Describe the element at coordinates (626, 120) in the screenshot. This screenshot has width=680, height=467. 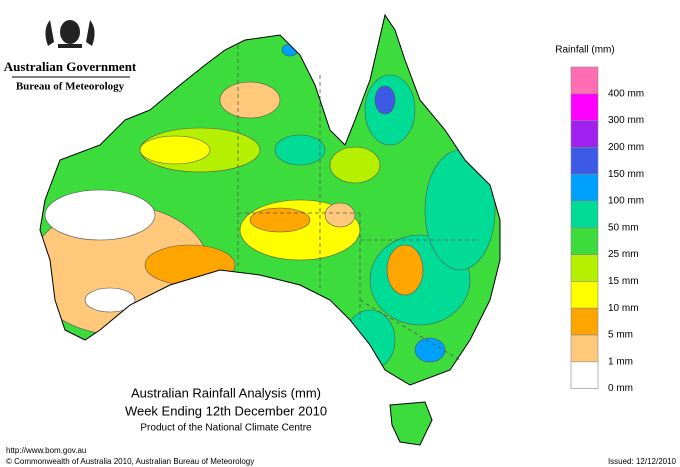
I see `legend-label: 300 mm` at that location.